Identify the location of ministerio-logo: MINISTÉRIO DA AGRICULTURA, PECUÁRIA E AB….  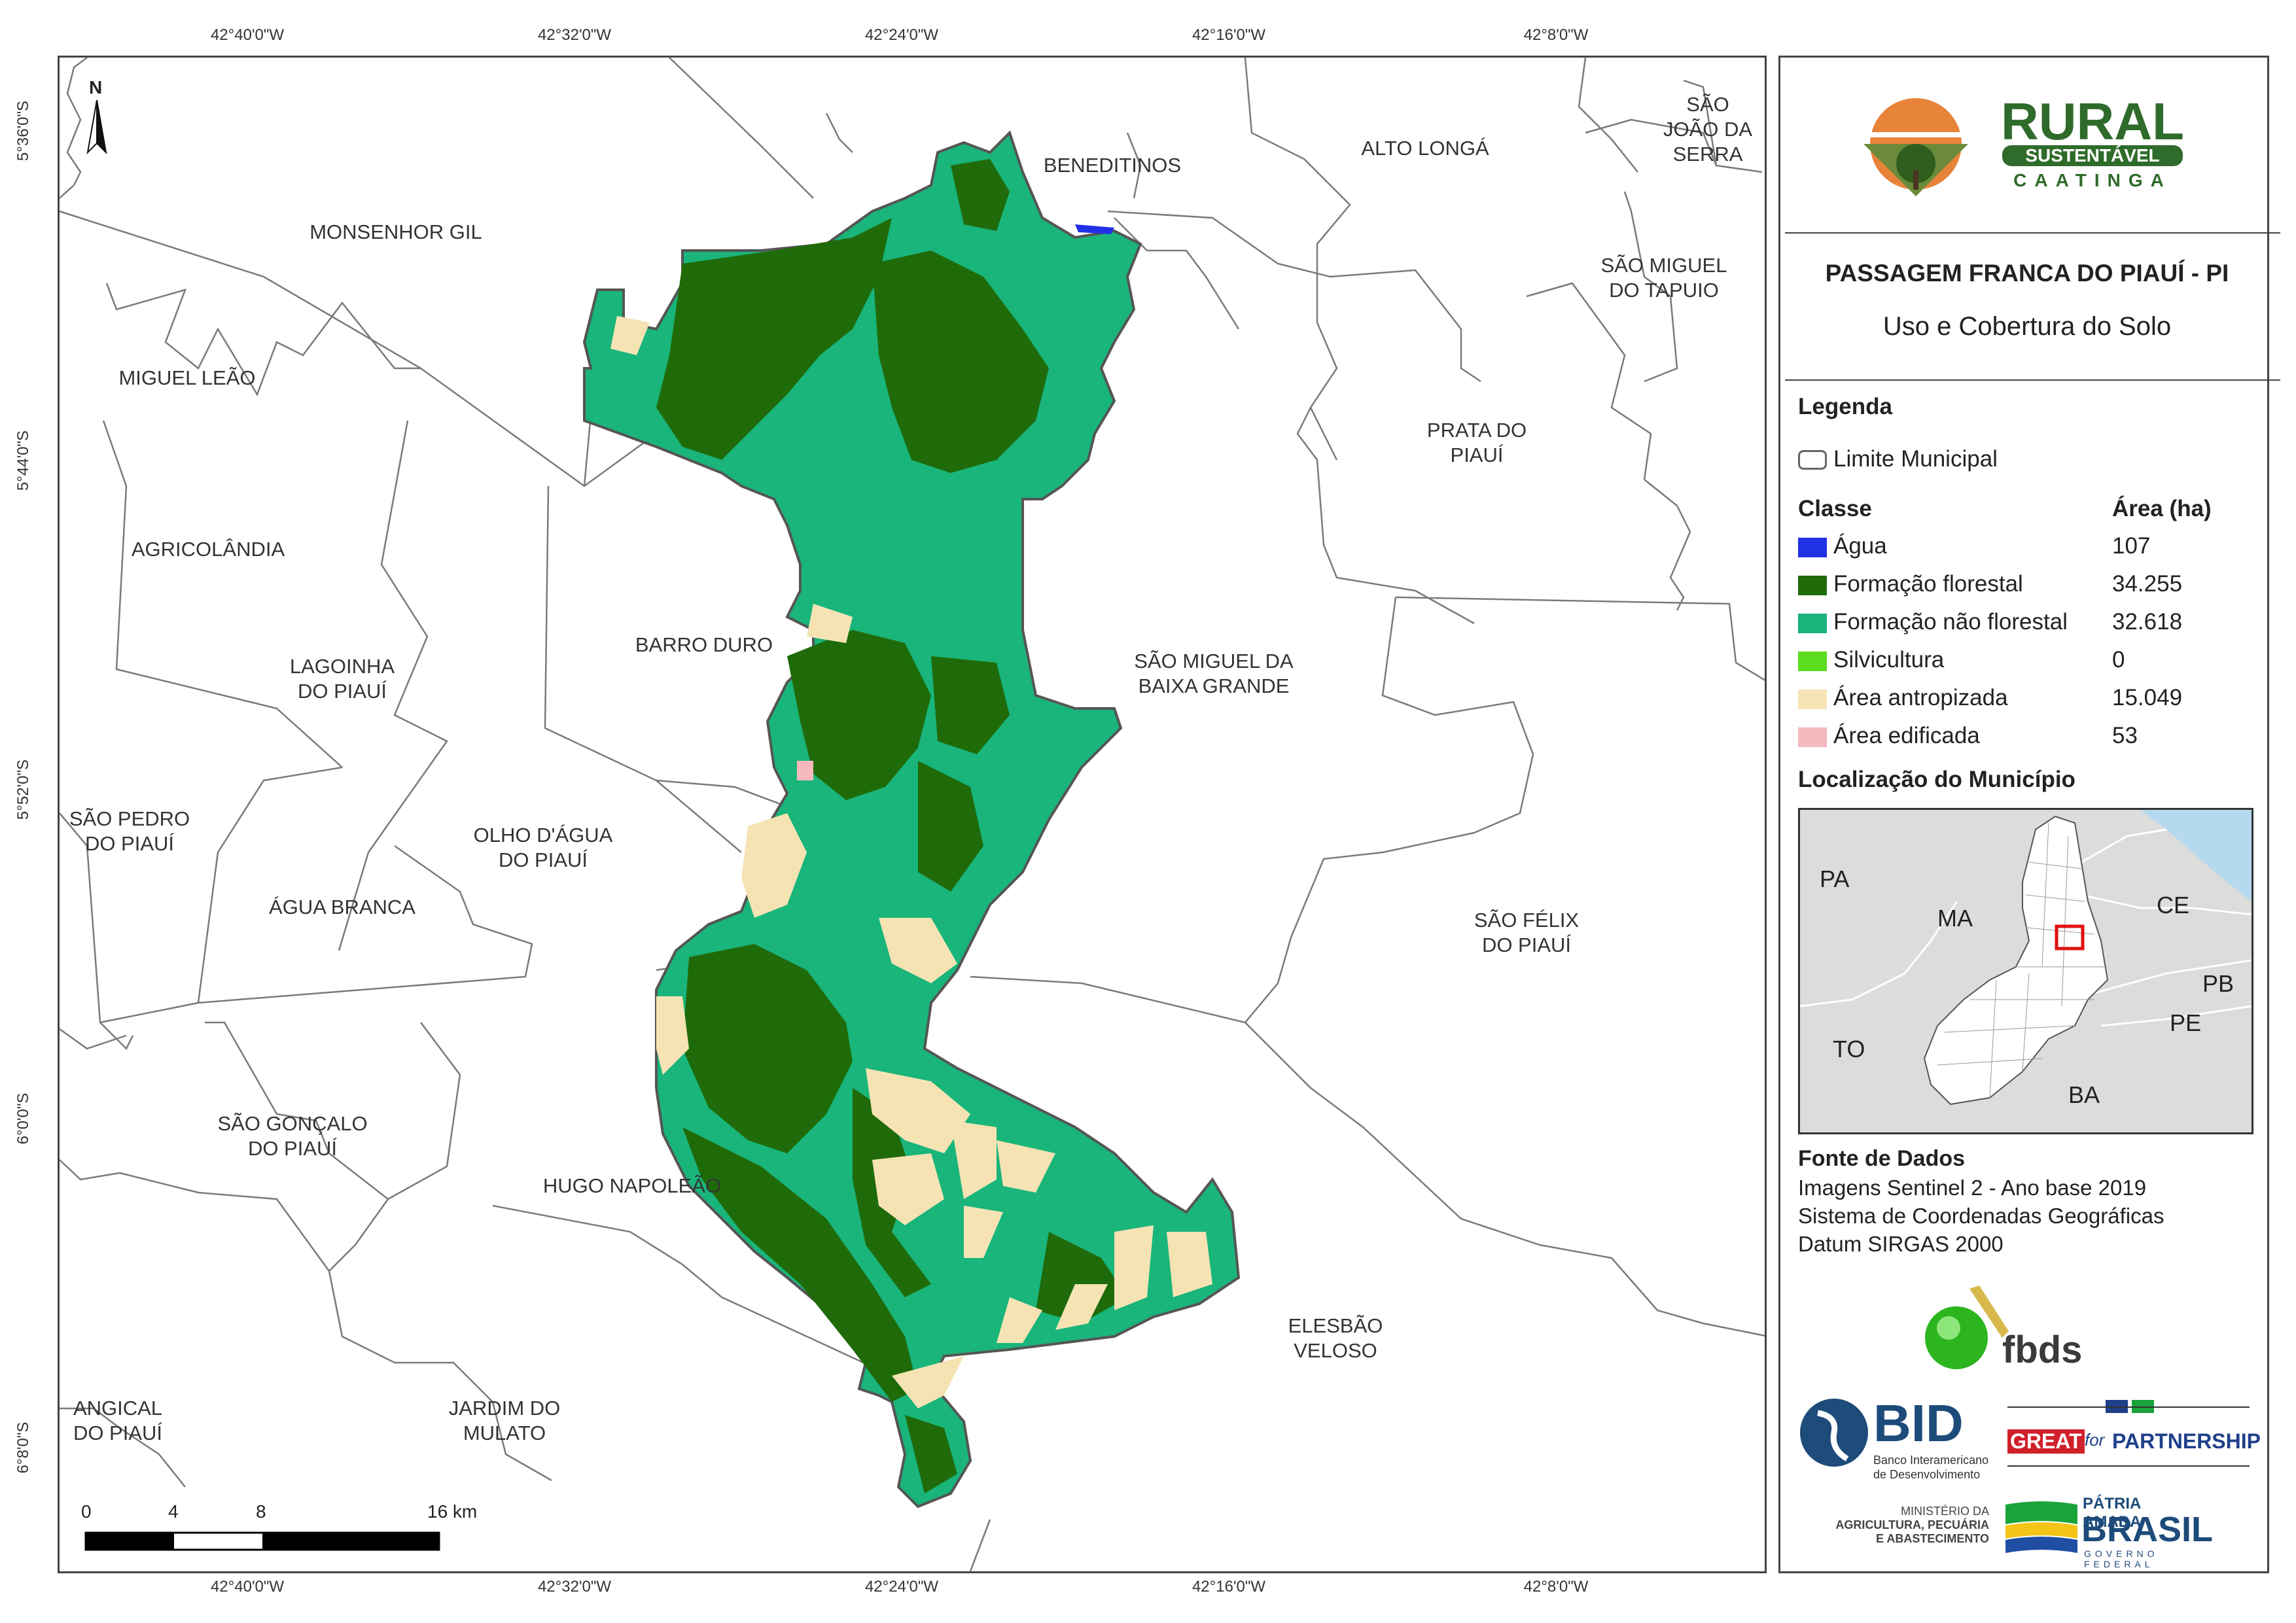
(1907, 1525).